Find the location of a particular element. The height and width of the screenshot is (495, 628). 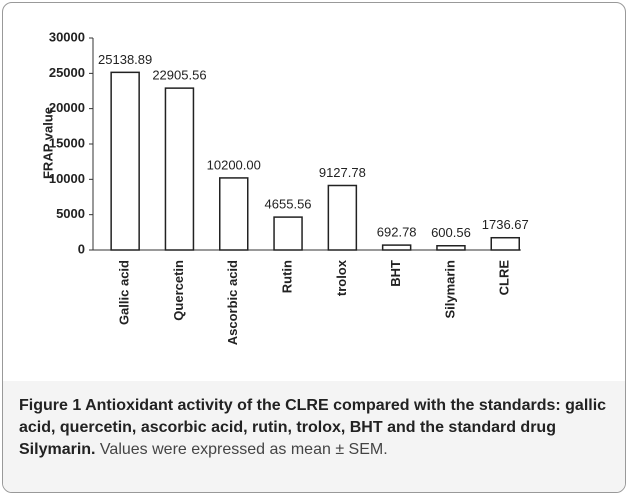

y-tick-label: 0 is located at coordinates (81, 248).